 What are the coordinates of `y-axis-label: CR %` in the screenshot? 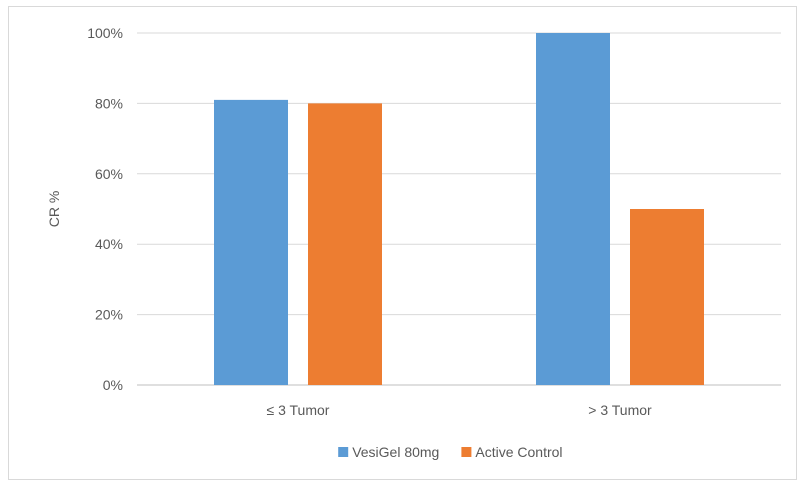 It's located at (54, 209).